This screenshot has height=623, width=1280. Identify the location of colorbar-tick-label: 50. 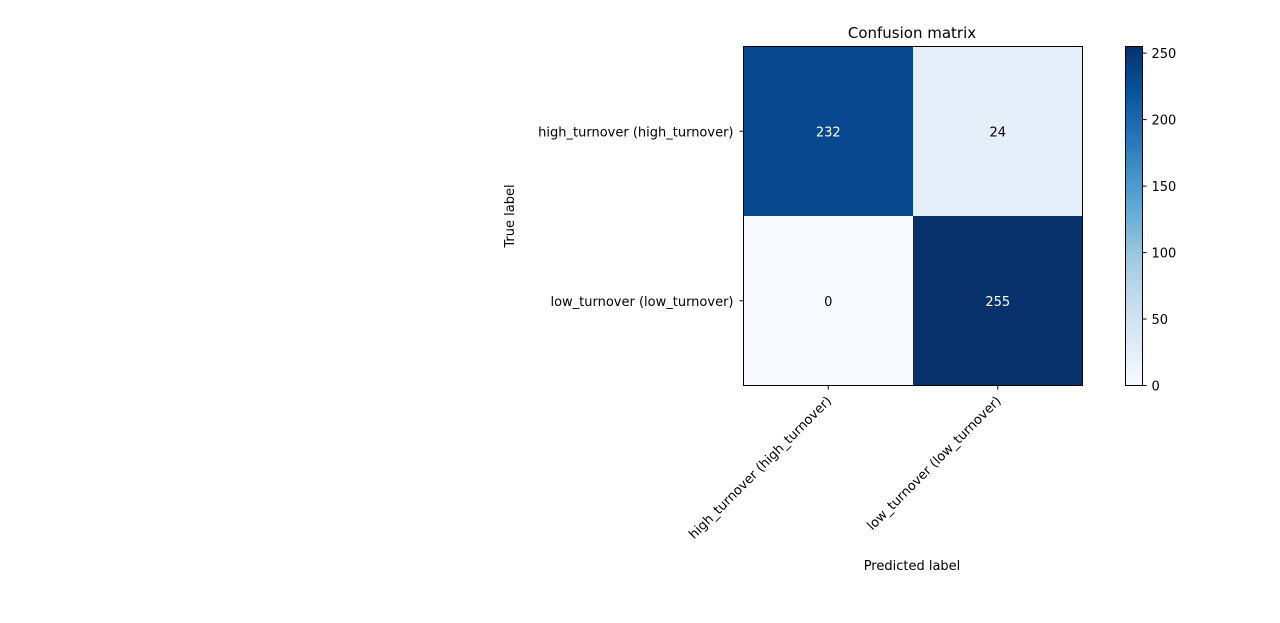
(1160, 320).